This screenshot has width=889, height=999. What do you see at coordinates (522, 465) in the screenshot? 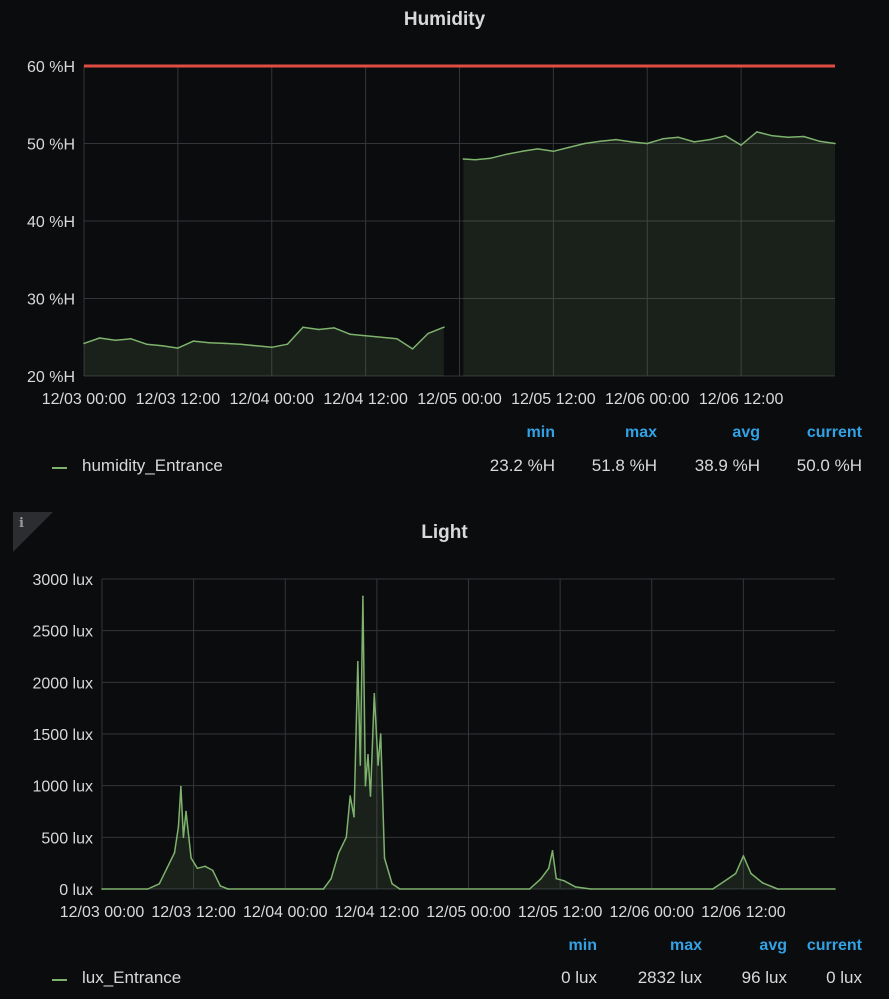
I see `legend-value-min: 23.2 %H` at bounding box center [522, 465].